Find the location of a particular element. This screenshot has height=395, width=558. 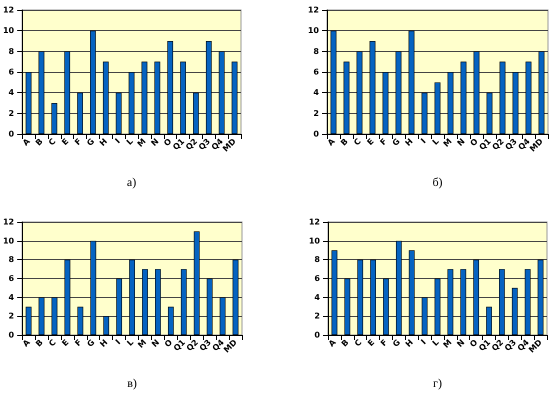

x-axis-title: б) is located at coordinates (437, 182).